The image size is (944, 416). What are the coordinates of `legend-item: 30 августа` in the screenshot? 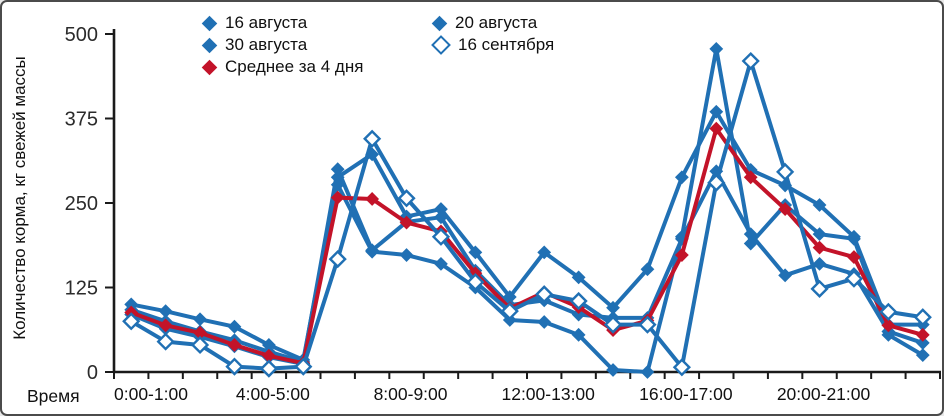 It's located at (282, 45).